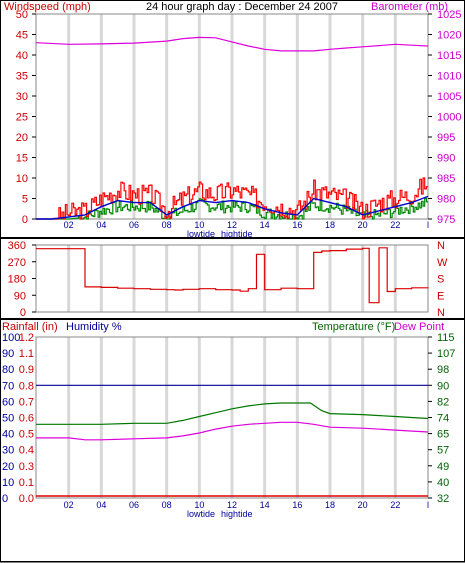  What do you see at coordinates (26, 370) in the screenshot?
I see `rainfall-tick-label: 0.9` at bounding box center [26, 370].